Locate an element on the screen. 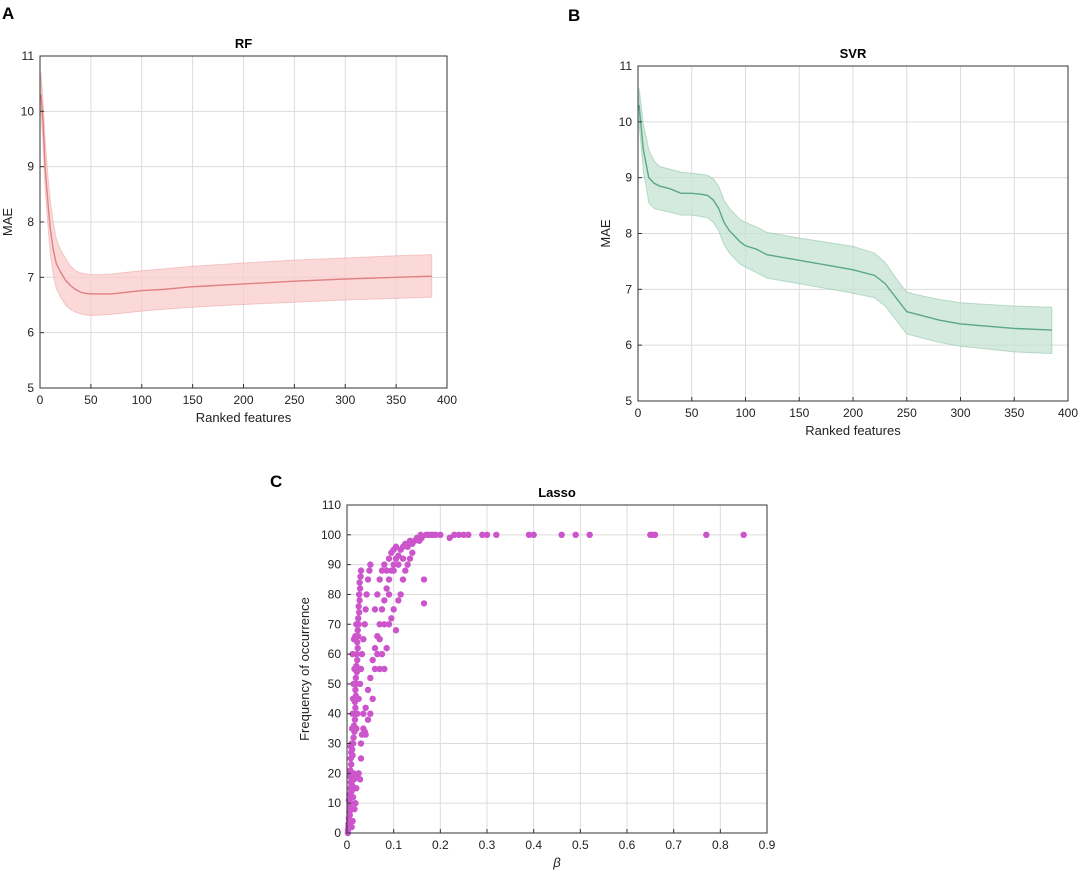  svr-ytick-label: 6 is located at coordinates (628, 345).